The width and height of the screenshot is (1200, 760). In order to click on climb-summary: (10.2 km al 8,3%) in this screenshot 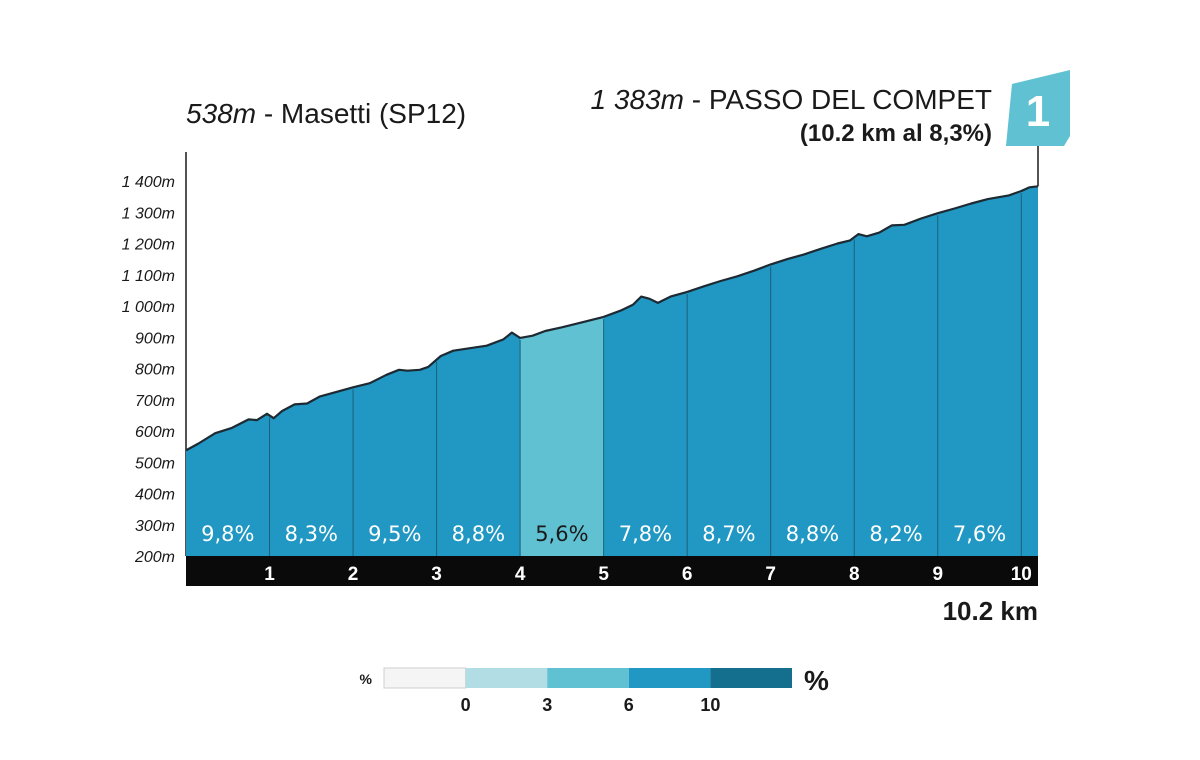, I will do `click(895, 133)`.